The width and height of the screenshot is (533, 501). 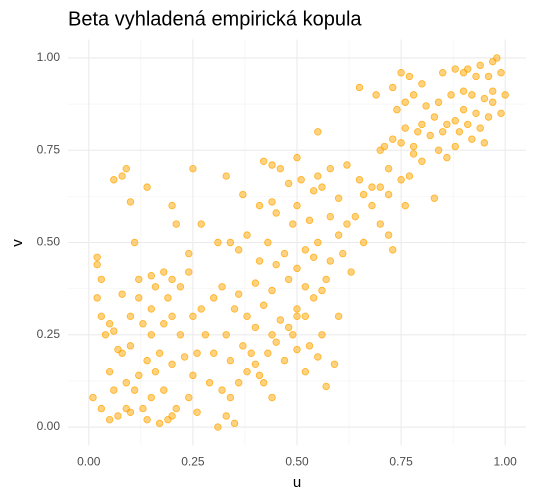 I want to click on y-axis-label: v, so click(x=17, y=243).